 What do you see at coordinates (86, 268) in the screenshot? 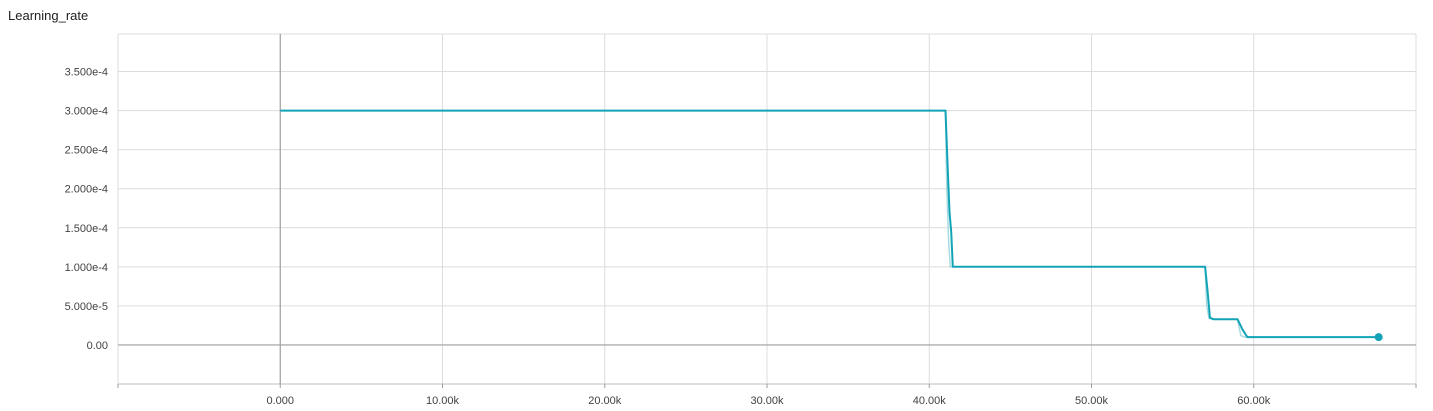
I see `y-tick-label: 1.000e-4` at bounding box center [86, 268].